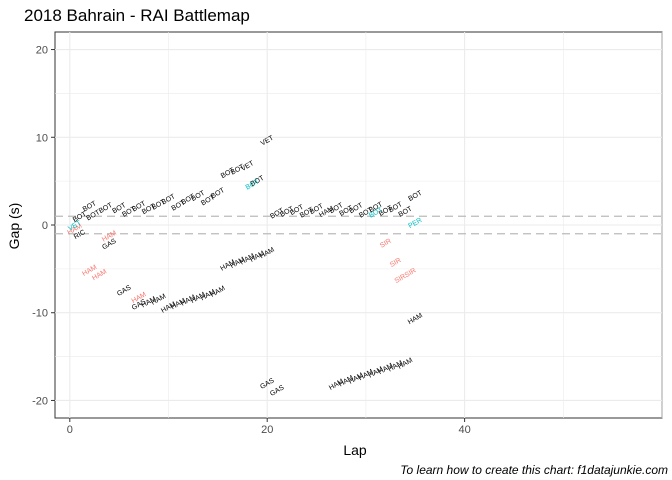  Describe the element at coordinates (137, 15) in the screenshot. I see `chart-title: 2018 Bahrain - RAI Battlemap` at that location.